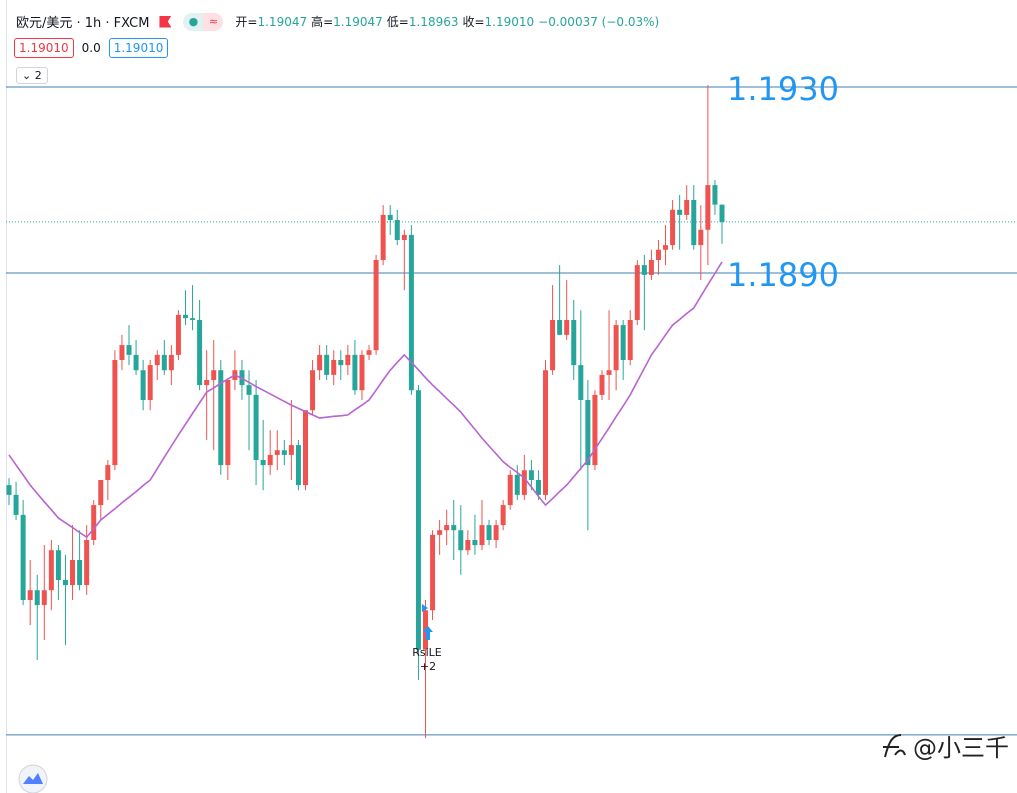 This screenshot has height=793, width=1017. I want to click on indicator-count: 2, so click(38, 75).